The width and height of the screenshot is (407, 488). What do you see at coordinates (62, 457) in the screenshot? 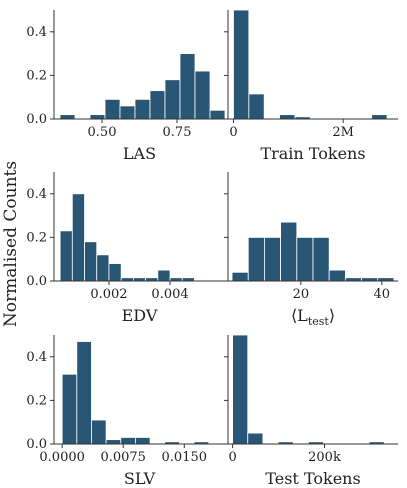
I see `x-tick-label: 0.0000` at bounding box center [62, 457].